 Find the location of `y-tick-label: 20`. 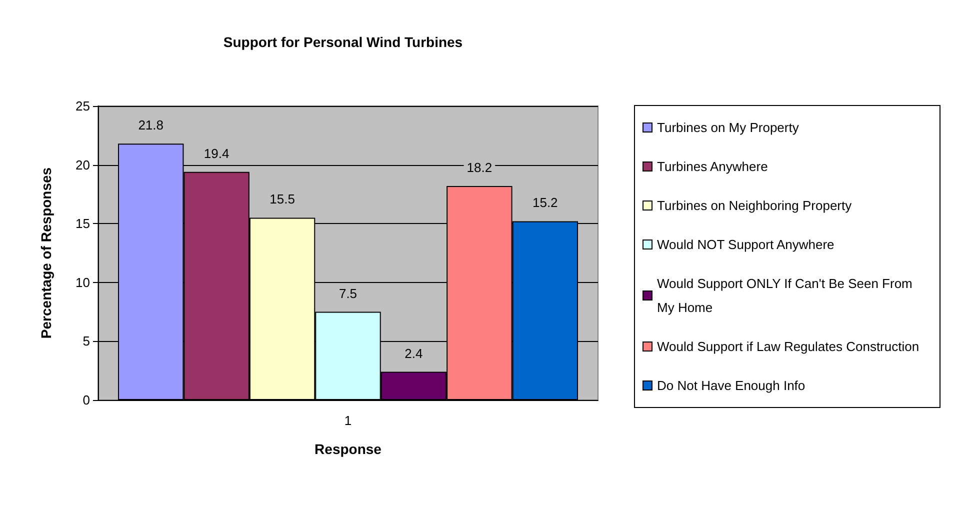

y-tick-label: 20 is located at coordinates (83, 164).